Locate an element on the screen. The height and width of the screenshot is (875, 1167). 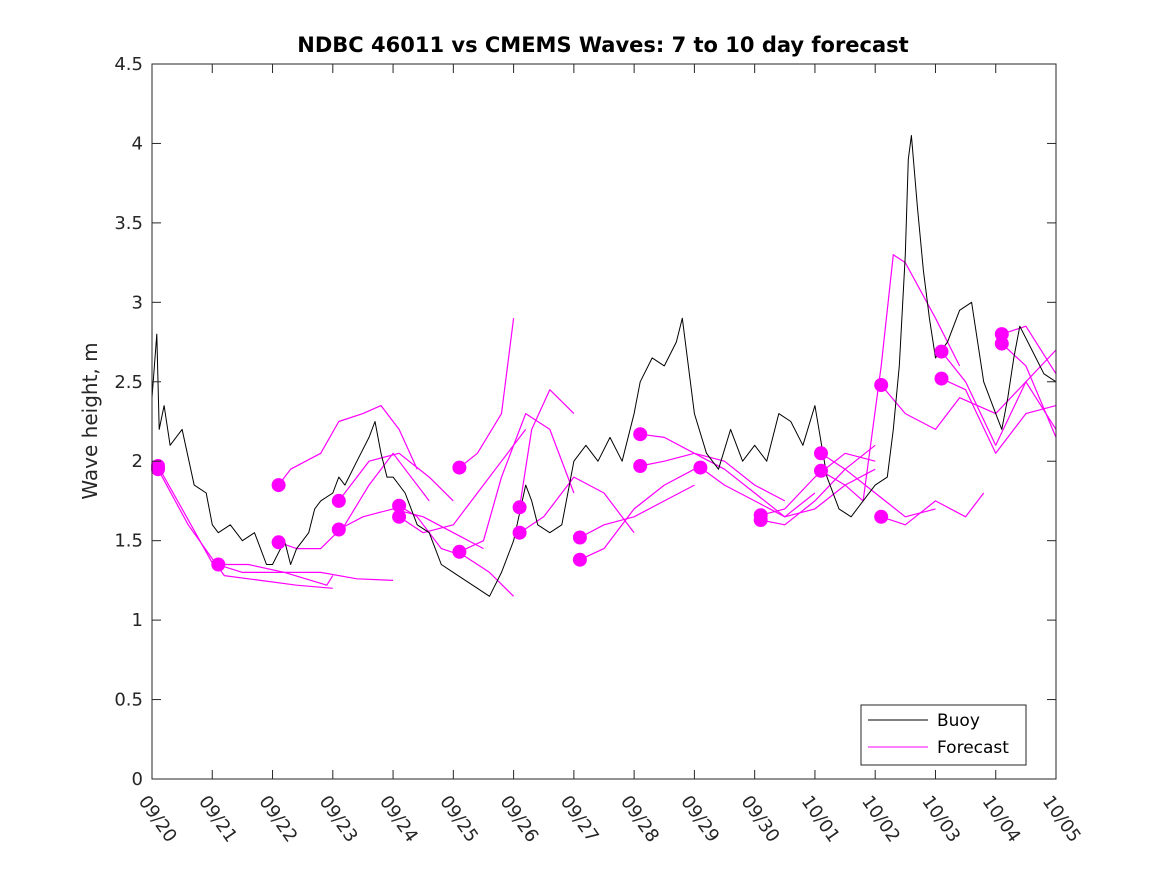
legend-buoy-label: Buoy is located at coordinates (958, 721).